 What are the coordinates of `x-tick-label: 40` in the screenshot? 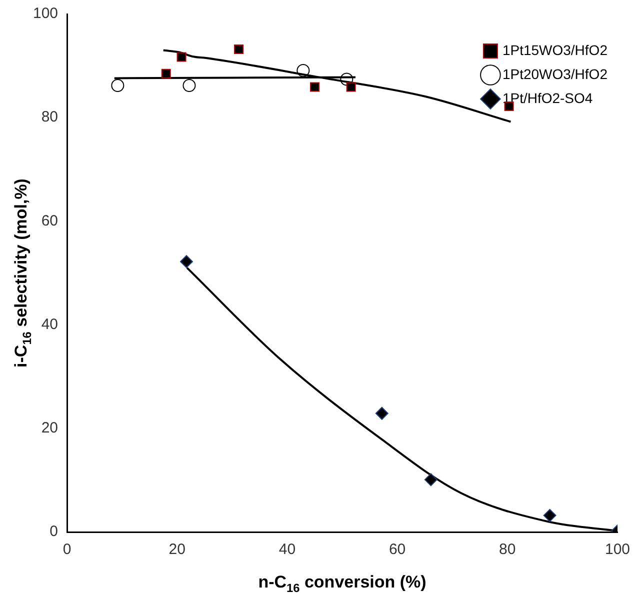 It's located at (287, 549).